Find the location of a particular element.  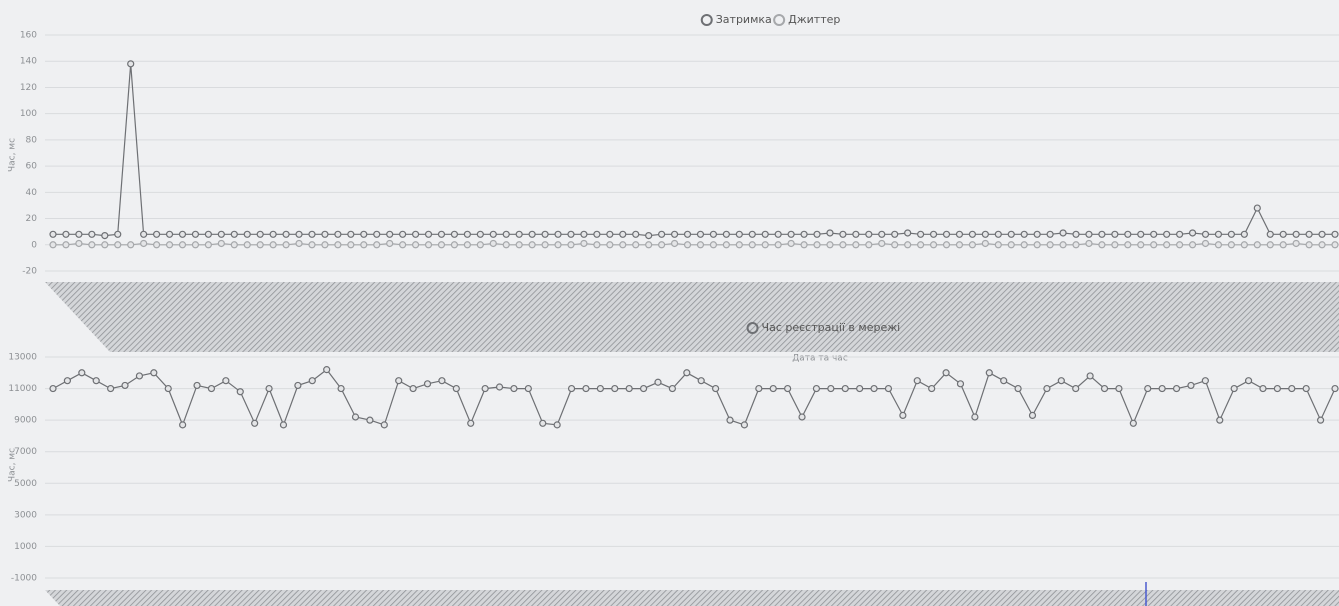

y-tick-label: 11000 is located at coordinates (22, 389).